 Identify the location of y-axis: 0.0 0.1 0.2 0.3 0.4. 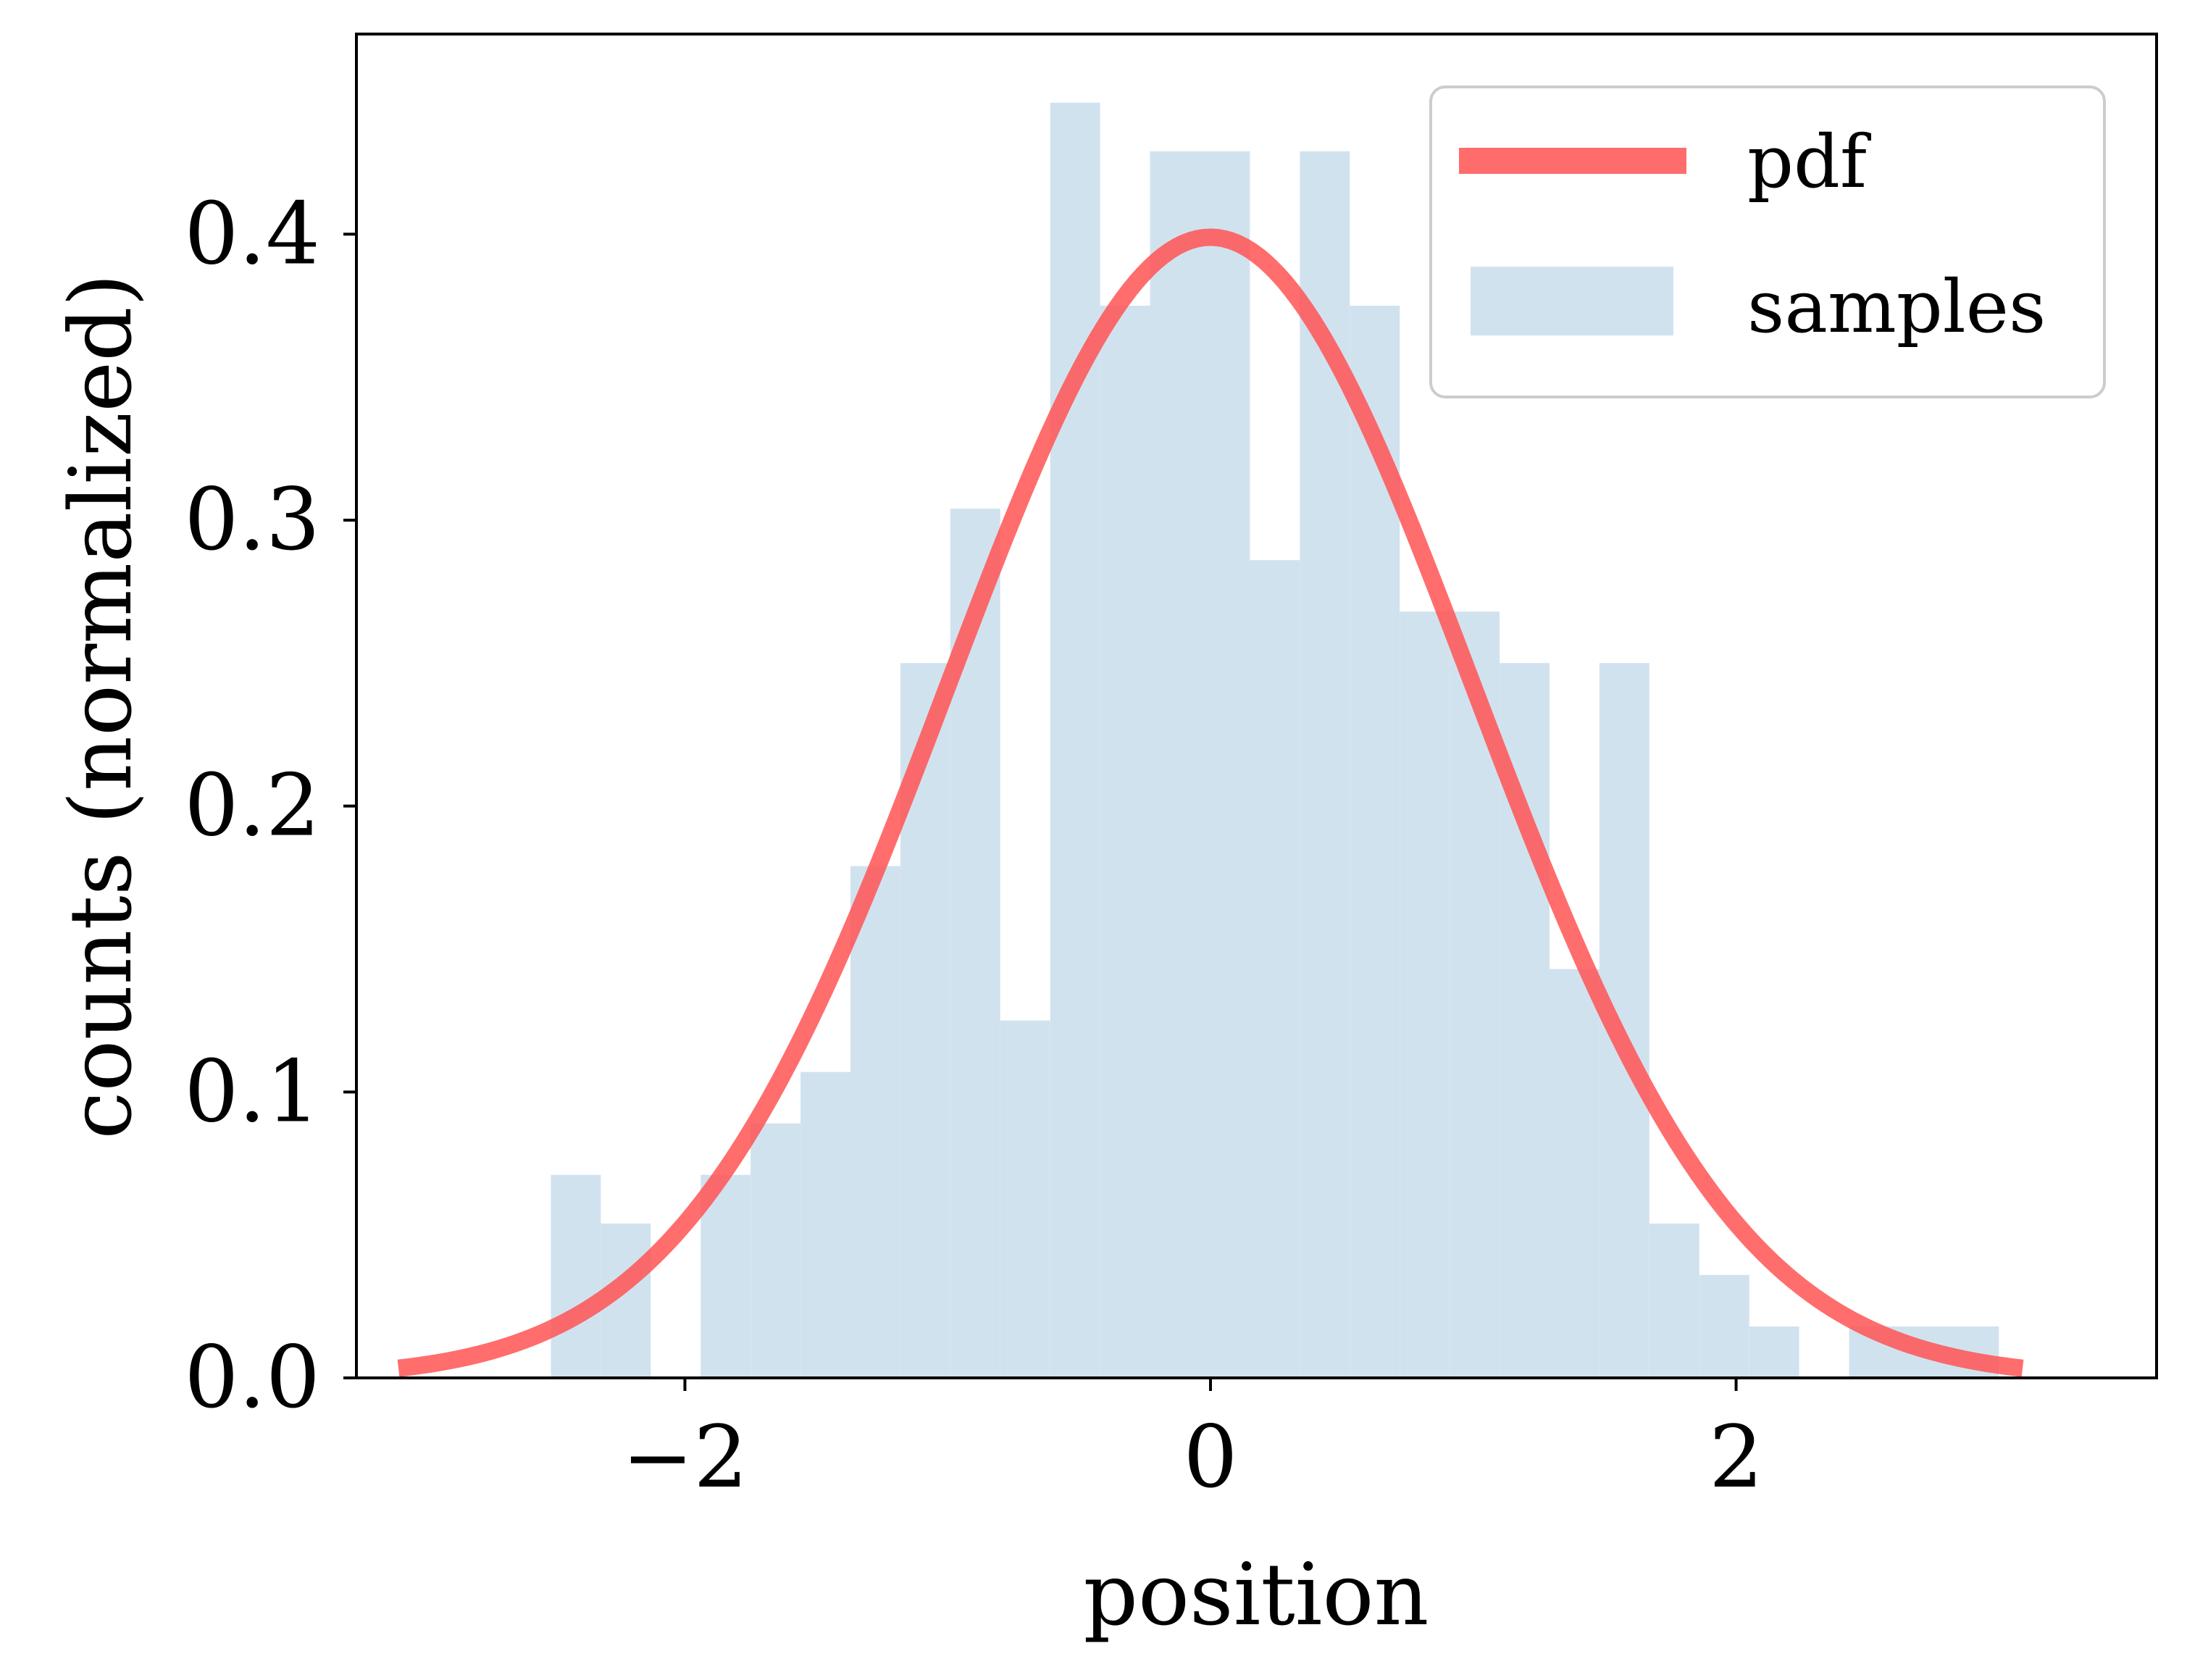
(270, 805).